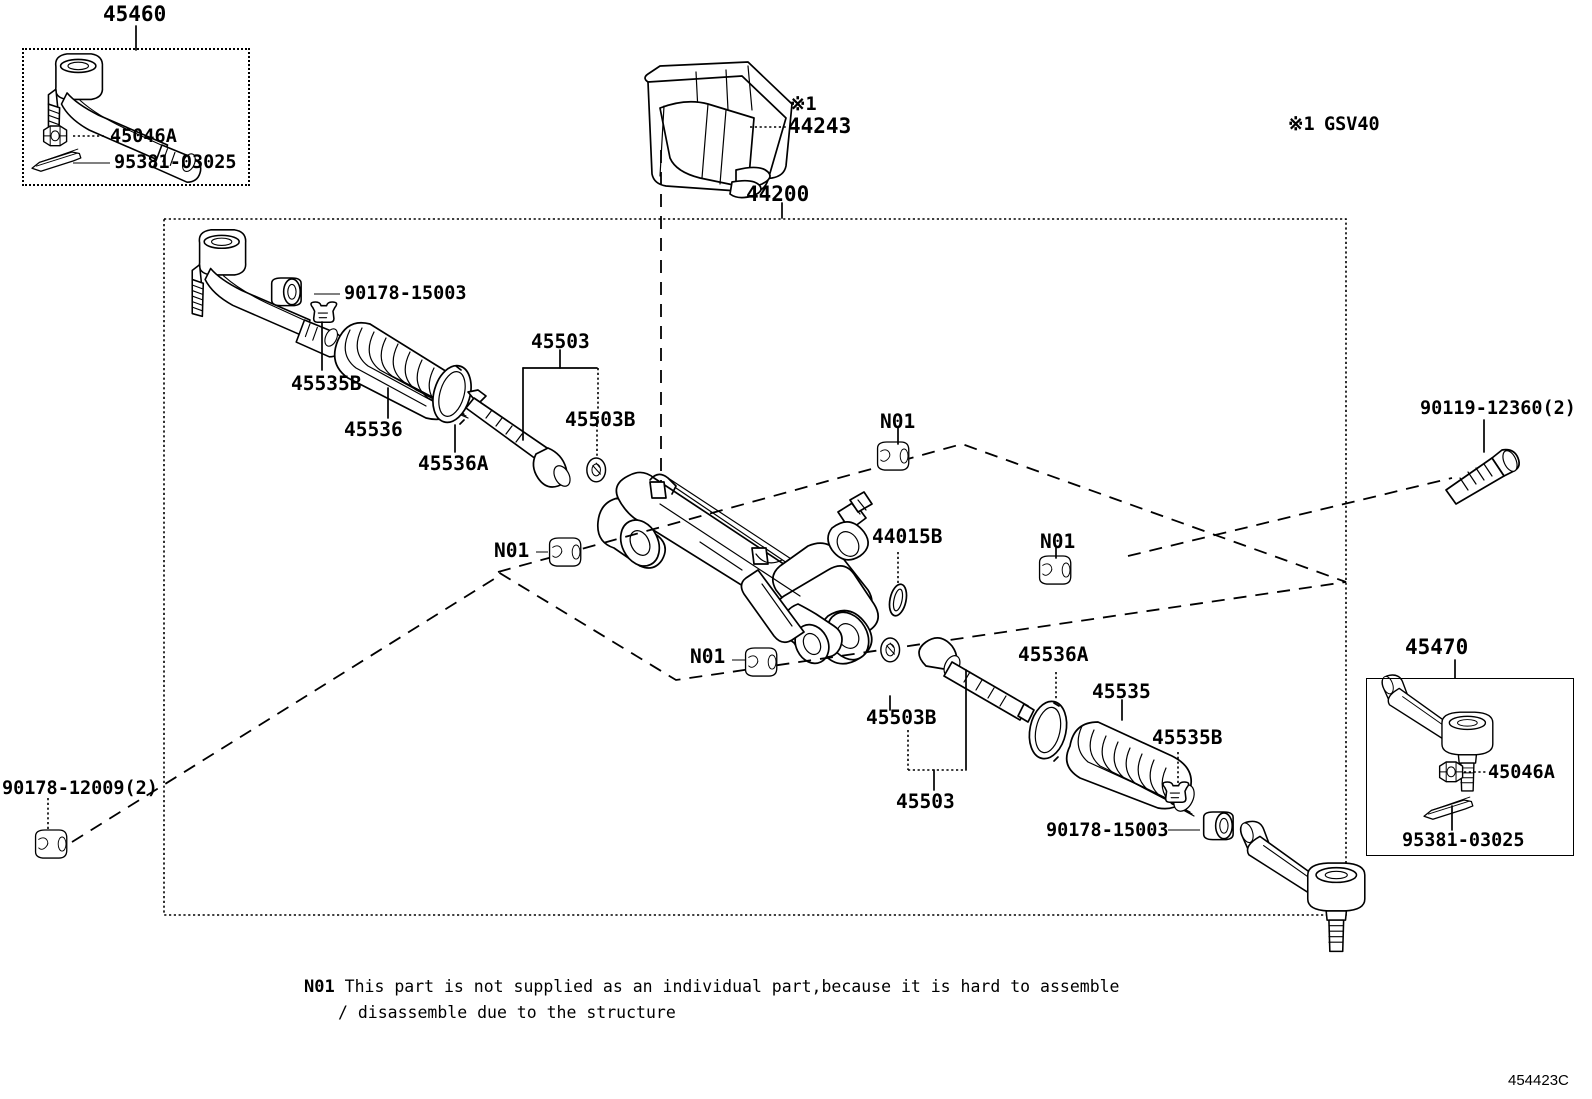 Image resolution: width=1592 pixels, height=1099 pixels. Describe the element at coordinates (1352, 124) in the screenshot. I see `legend-gsv40: GSV40` at that location.